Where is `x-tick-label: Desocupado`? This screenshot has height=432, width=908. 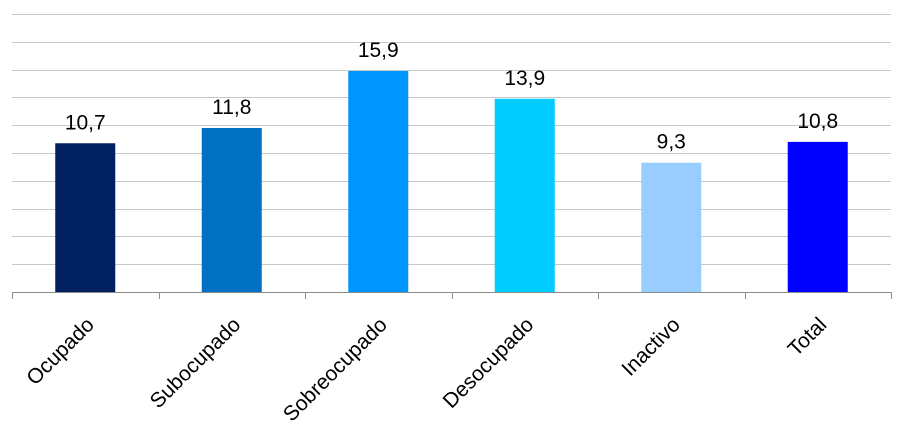
x-tick-label: Desocupado is located at coordinates (489, 363).